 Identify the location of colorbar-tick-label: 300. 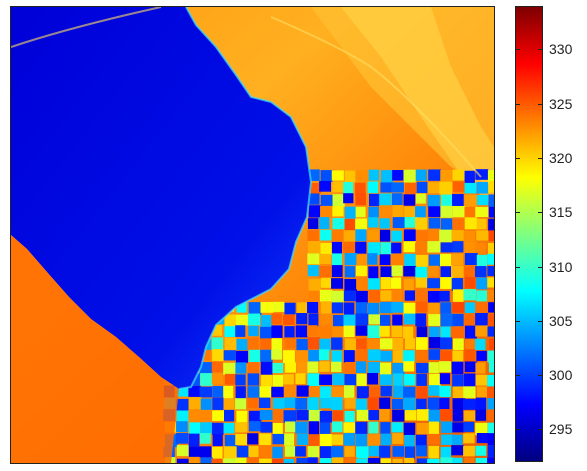
(561, 375).